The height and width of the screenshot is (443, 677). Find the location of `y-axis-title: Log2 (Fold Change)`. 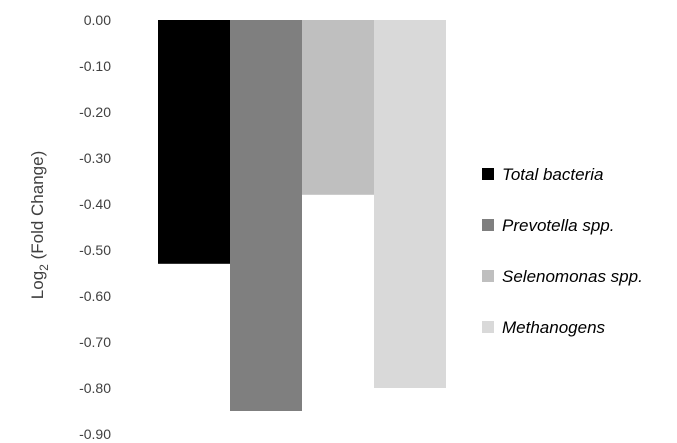

y-axis-title: Log2 (Fold Change) is located at coordinates (39, 225).